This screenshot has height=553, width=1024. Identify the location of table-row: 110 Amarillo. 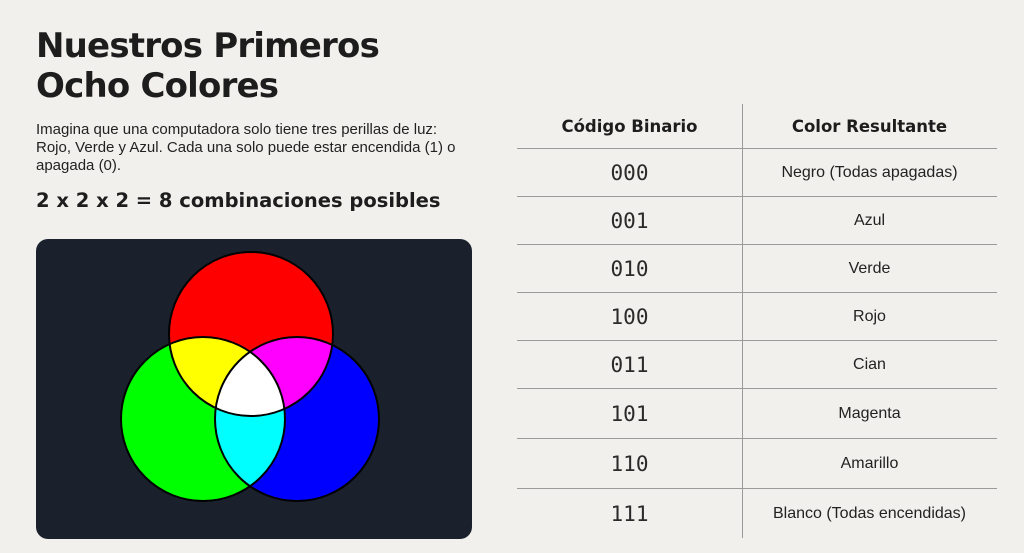
(757, 463).